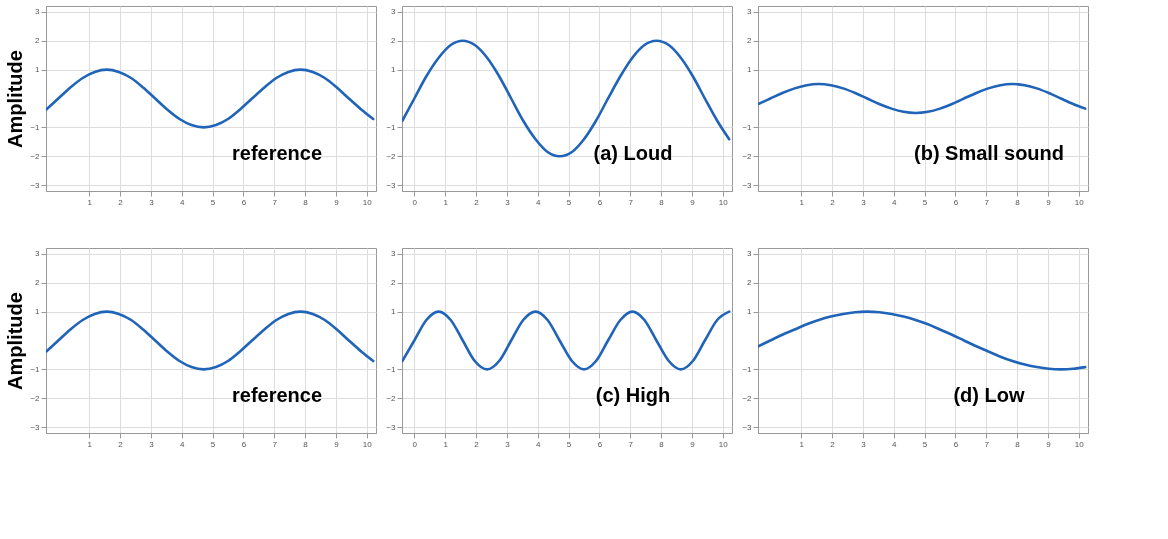 The image size is (1168, 539). Describe the element at coordinates (989, 395) in the screenshot. I see `annotation: (d) Low` at that location.